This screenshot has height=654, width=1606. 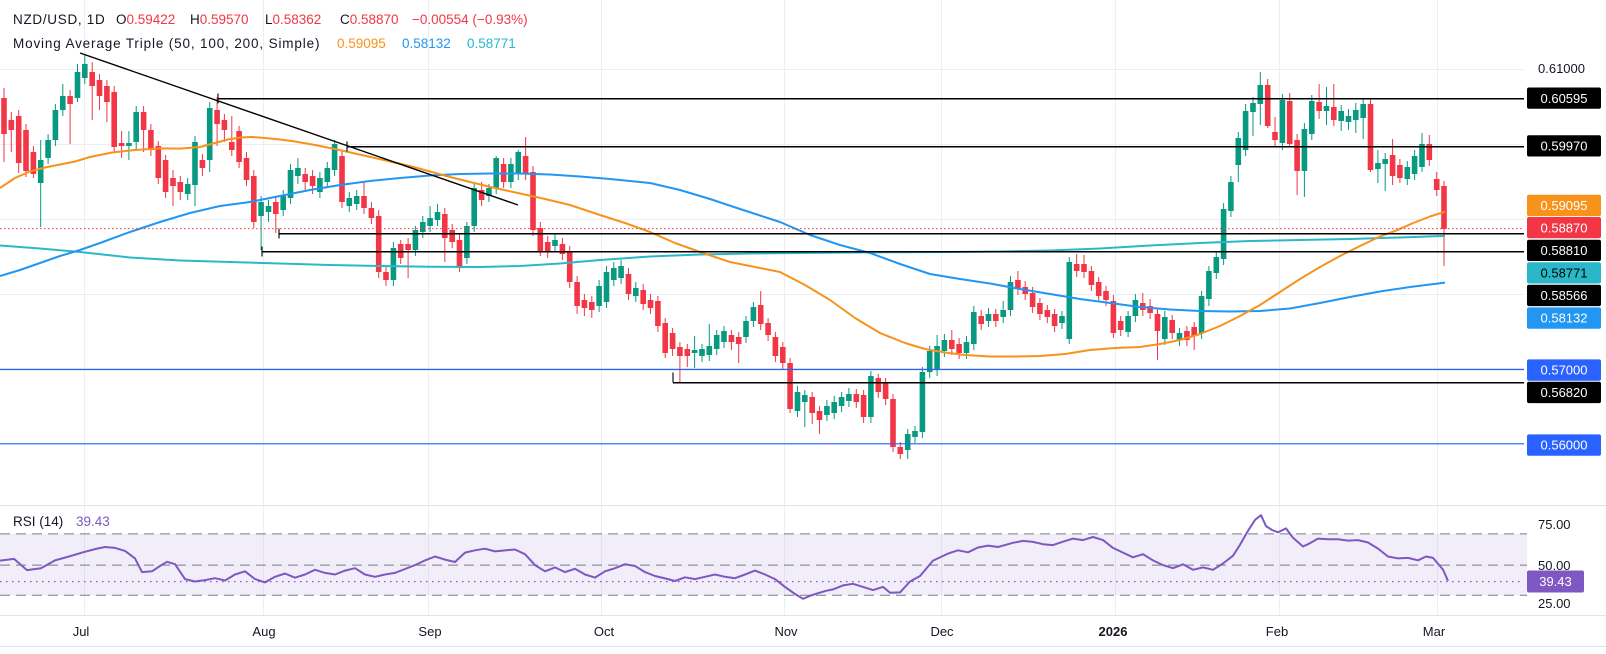 I want to click on svg-text: Sep, so click(x=429, y=631).